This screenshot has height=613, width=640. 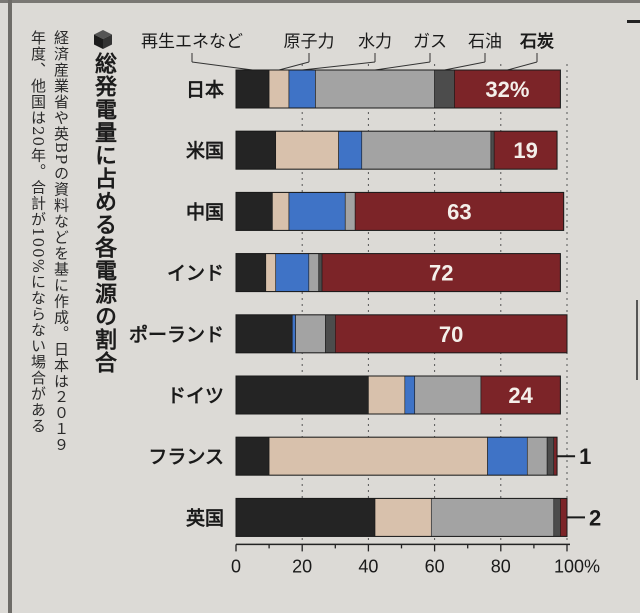 What do you see at coordinates (485, 42) in the screenshot?
I see `legend-label-4: 石油` at bounding box center [485, 42].